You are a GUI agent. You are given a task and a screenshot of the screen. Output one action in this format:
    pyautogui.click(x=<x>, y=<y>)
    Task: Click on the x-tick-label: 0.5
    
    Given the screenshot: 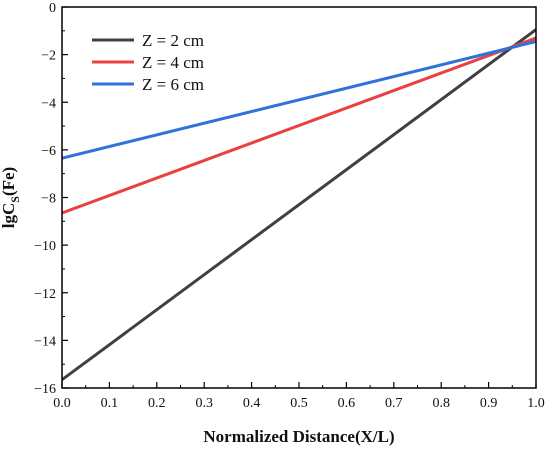 What is the action you would take?
    pyautogui.click(x=299, y=403)
    